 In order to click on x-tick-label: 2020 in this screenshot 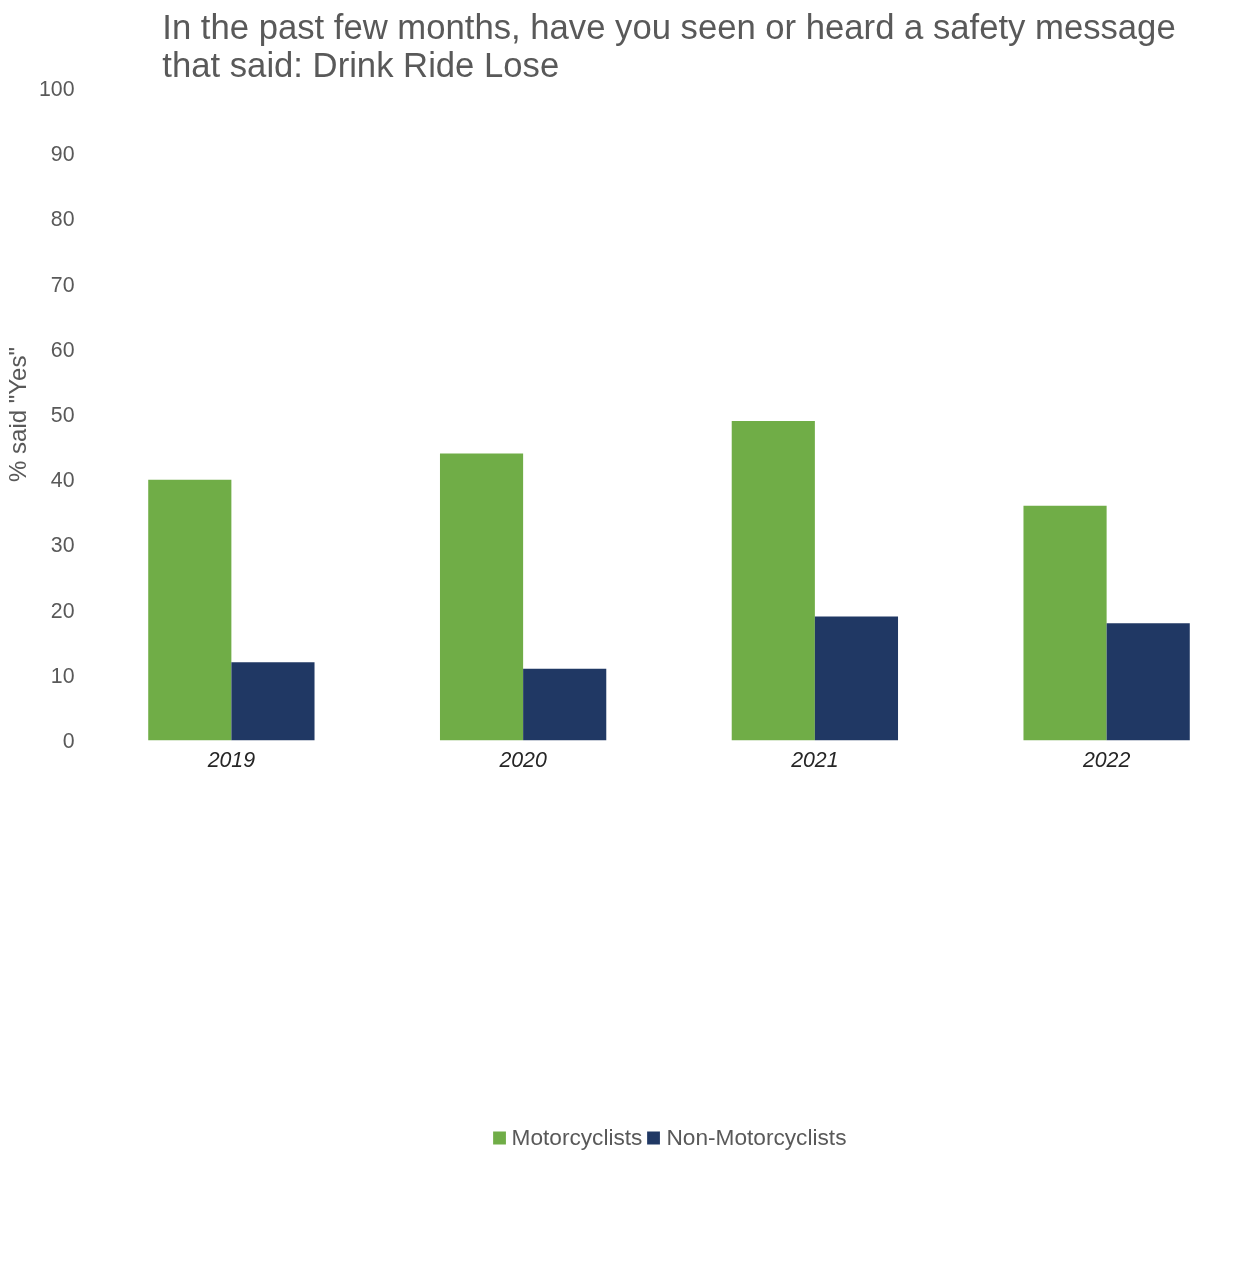, I will do `click(522, 759)`.